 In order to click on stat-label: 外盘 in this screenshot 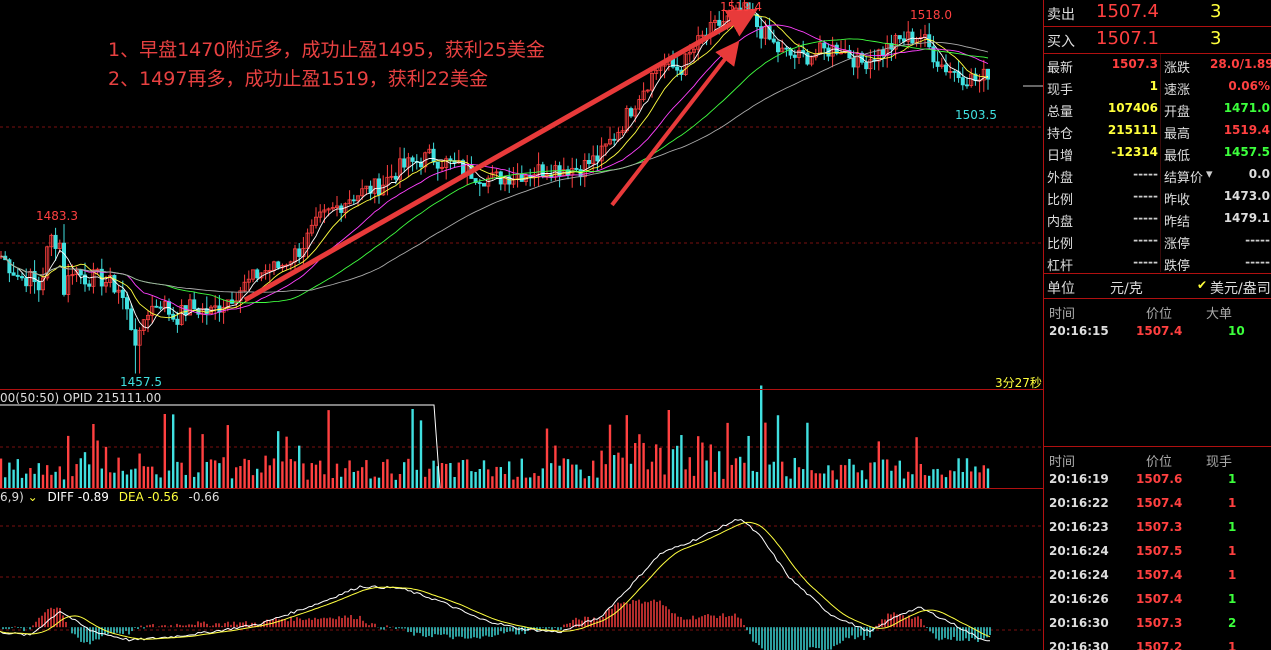, I will do `click(1060, 178)`.